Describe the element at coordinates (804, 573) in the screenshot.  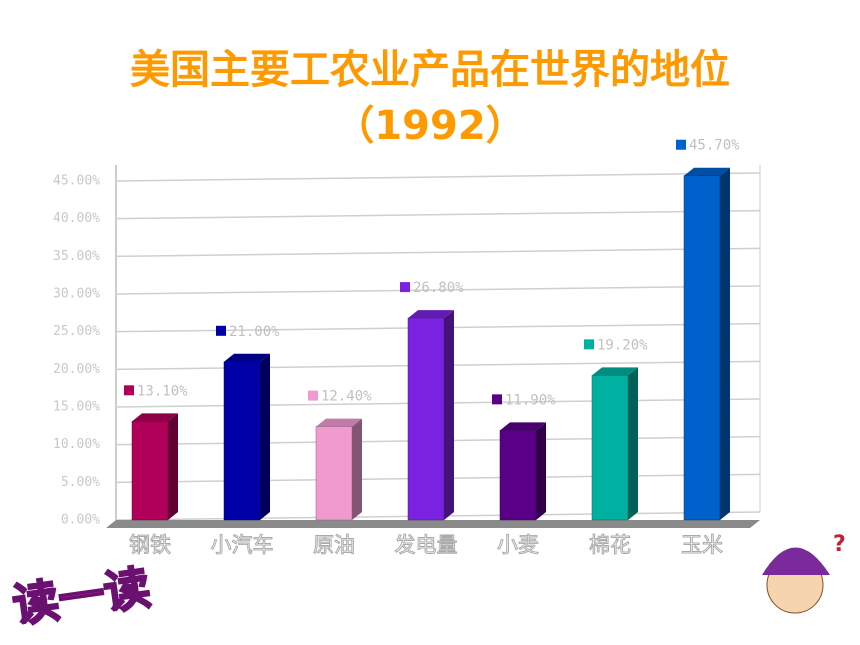
I see `mascot: ?` at that location.